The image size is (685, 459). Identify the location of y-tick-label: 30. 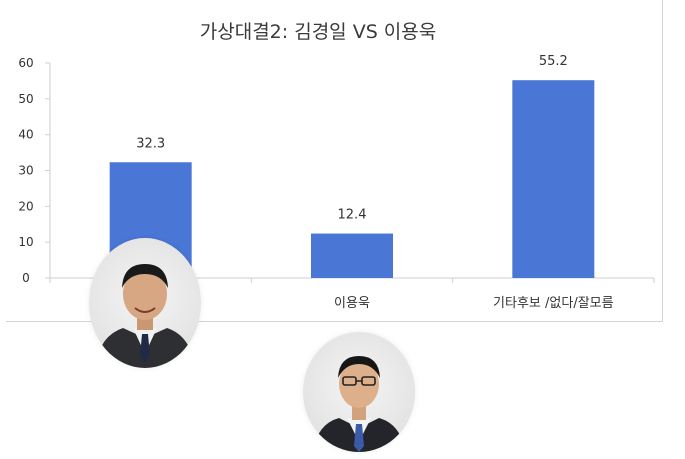
(25, 171).